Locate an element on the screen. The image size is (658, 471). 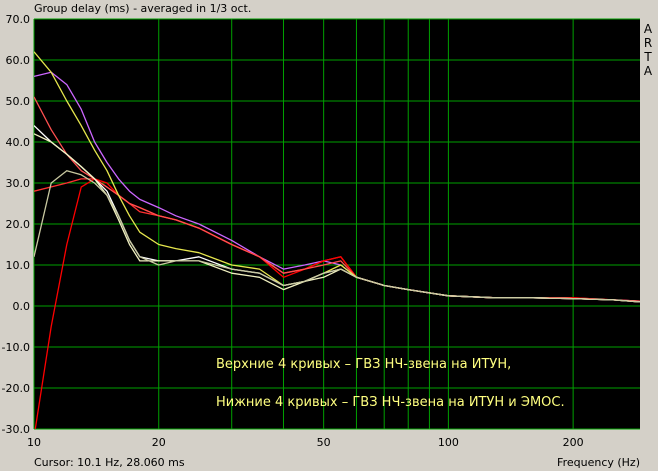
chart-title: Group delay (ms) - averaged in 1/3 oct. is located at coordinates (143, 8).